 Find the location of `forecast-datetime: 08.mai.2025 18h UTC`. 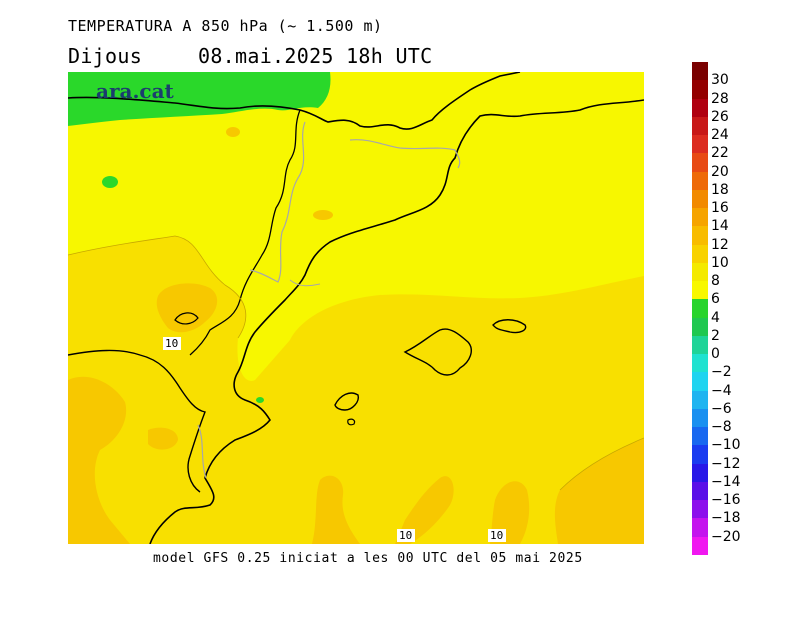

forecast-datetime: 08.mai.2025 18h UTC is located at coordinates (315, 56).